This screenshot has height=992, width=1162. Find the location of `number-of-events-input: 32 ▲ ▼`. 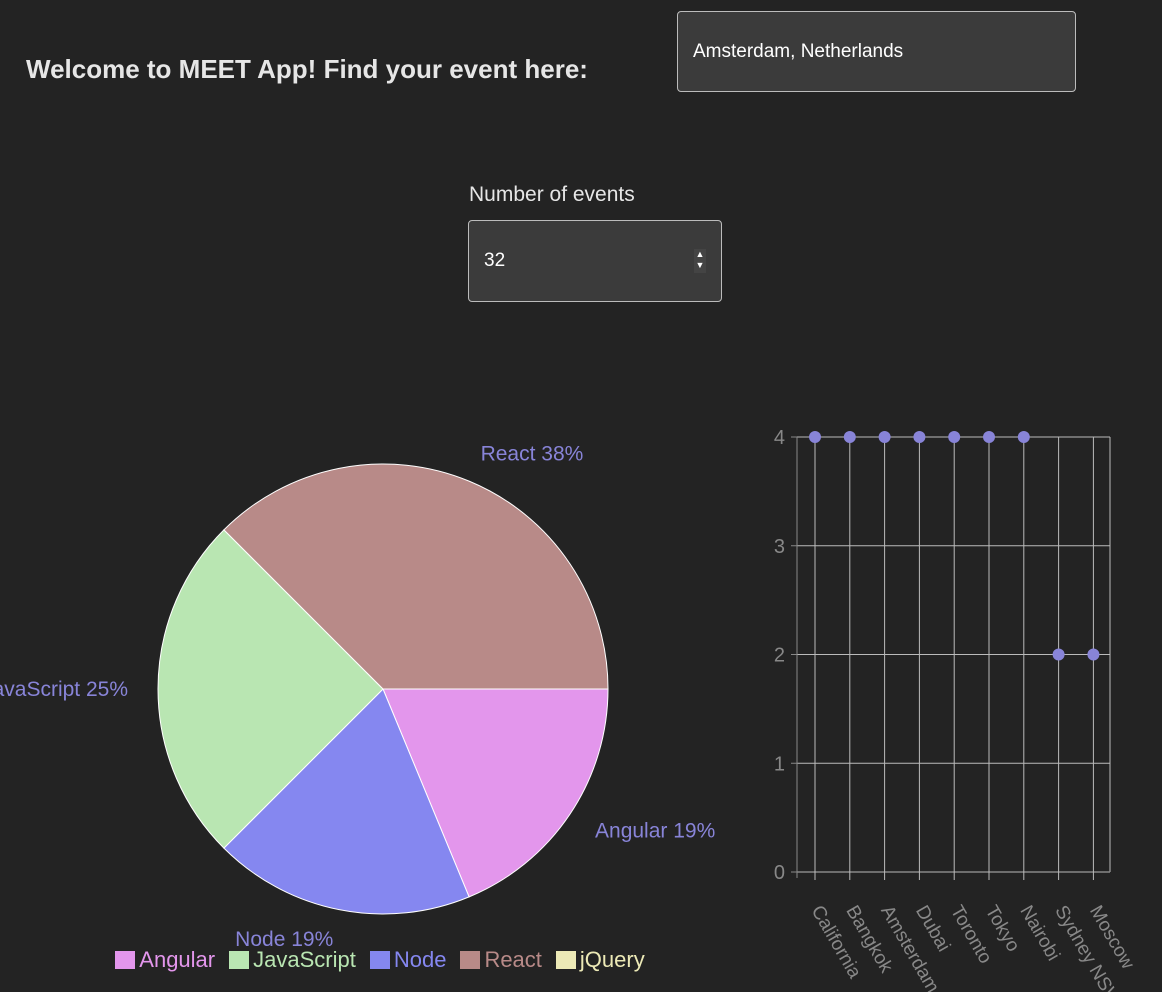

number-of-events-input: 32 ▲ ▼ is located at coordinates (595, 261).